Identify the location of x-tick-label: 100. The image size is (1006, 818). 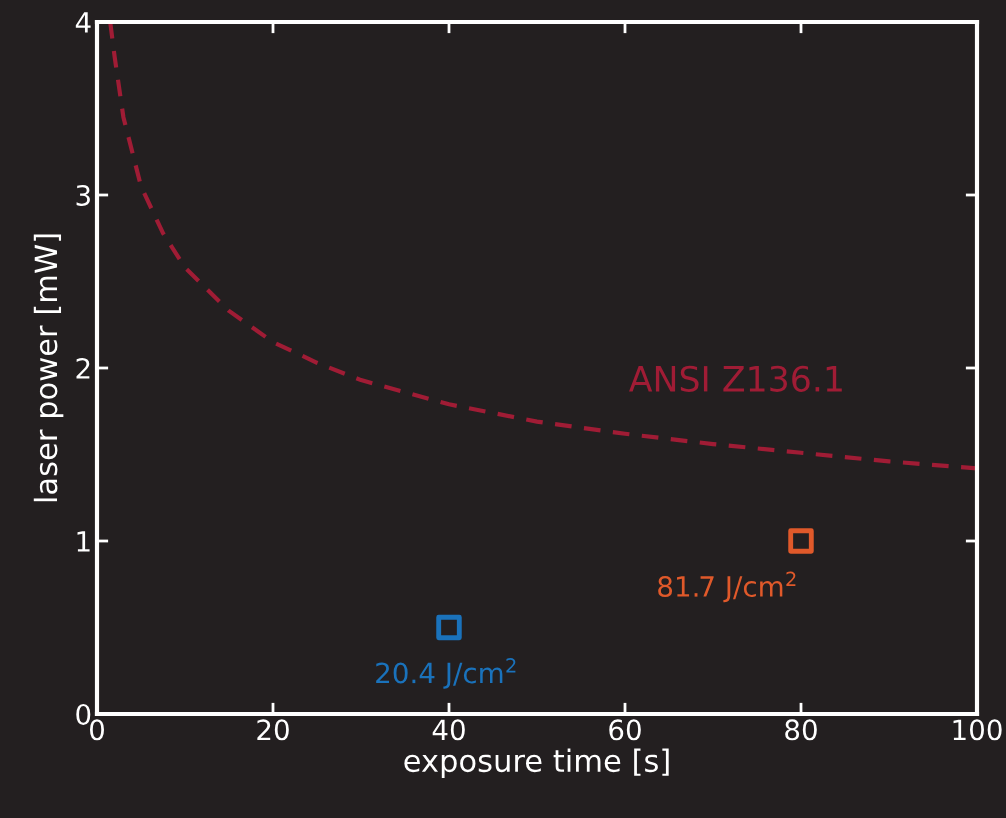
(977, 730).